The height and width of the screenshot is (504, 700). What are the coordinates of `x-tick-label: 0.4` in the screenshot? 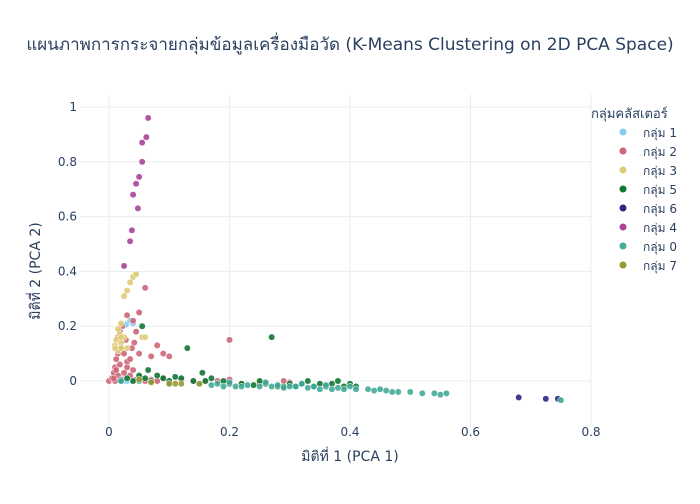 It's located at (349, 432).